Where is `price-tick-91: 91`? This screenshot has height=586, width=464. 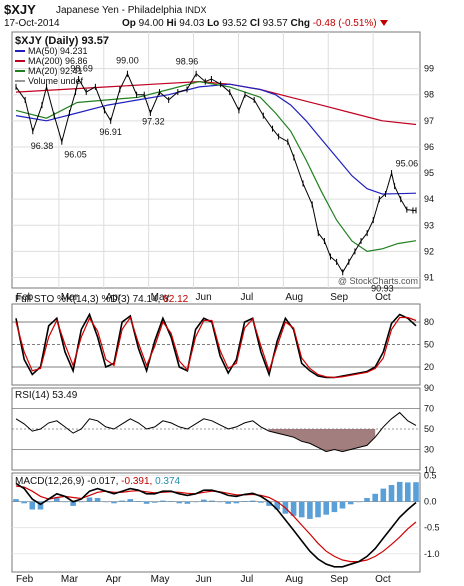 price-tick-91: 91 is located at coordinates (429, 278).